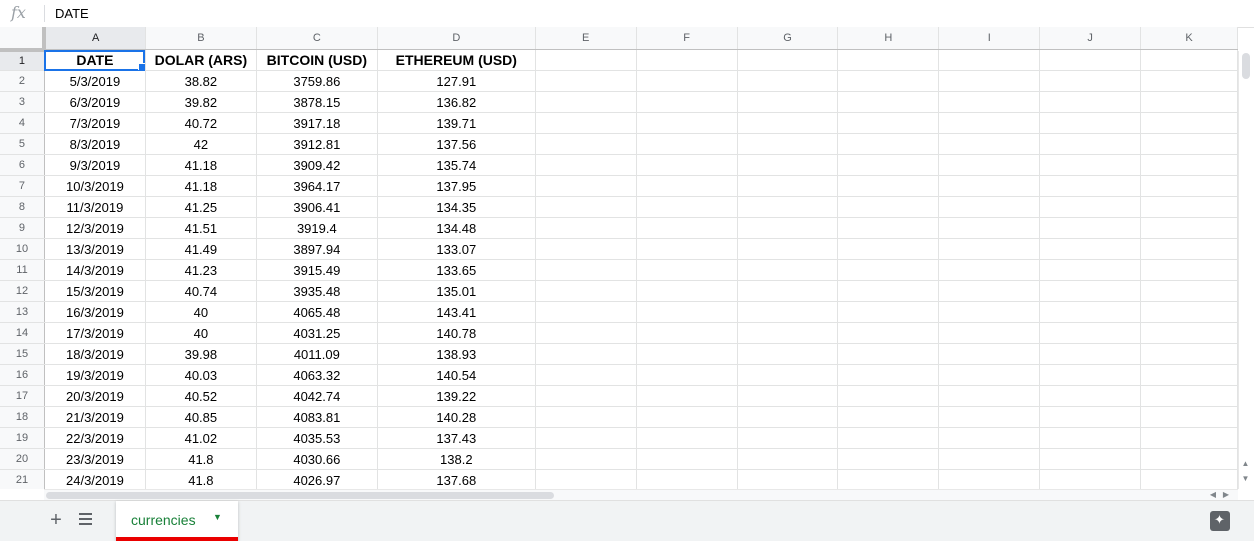 This screenshot has height=541, width=1254. What do you see at coordinates (687, 270) in the screenshot?
I see `cell-f11` at bounding box center [687, 270].